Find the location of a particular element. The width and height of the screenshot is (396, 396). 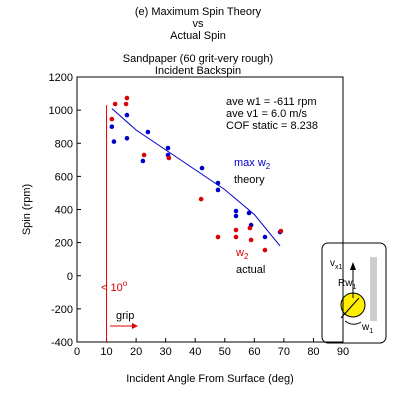

chart-subtitle: Sandpaper (60 grit-very rough) is located at coordinates (198, 59).